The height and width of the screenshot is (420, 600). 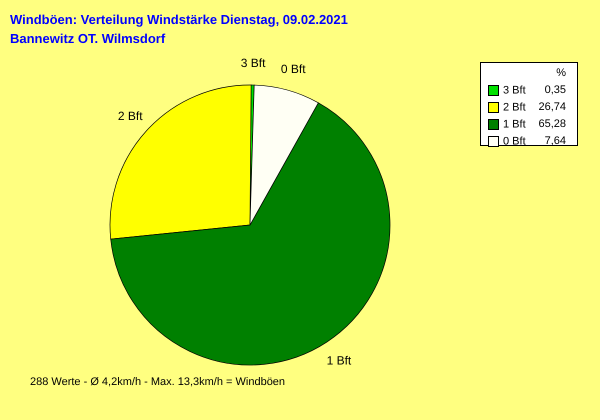 What do you see at coordinates (253, 63) in the screenshot?
I see `slice-label: 3 Bft` at bounding box center [253, 63].